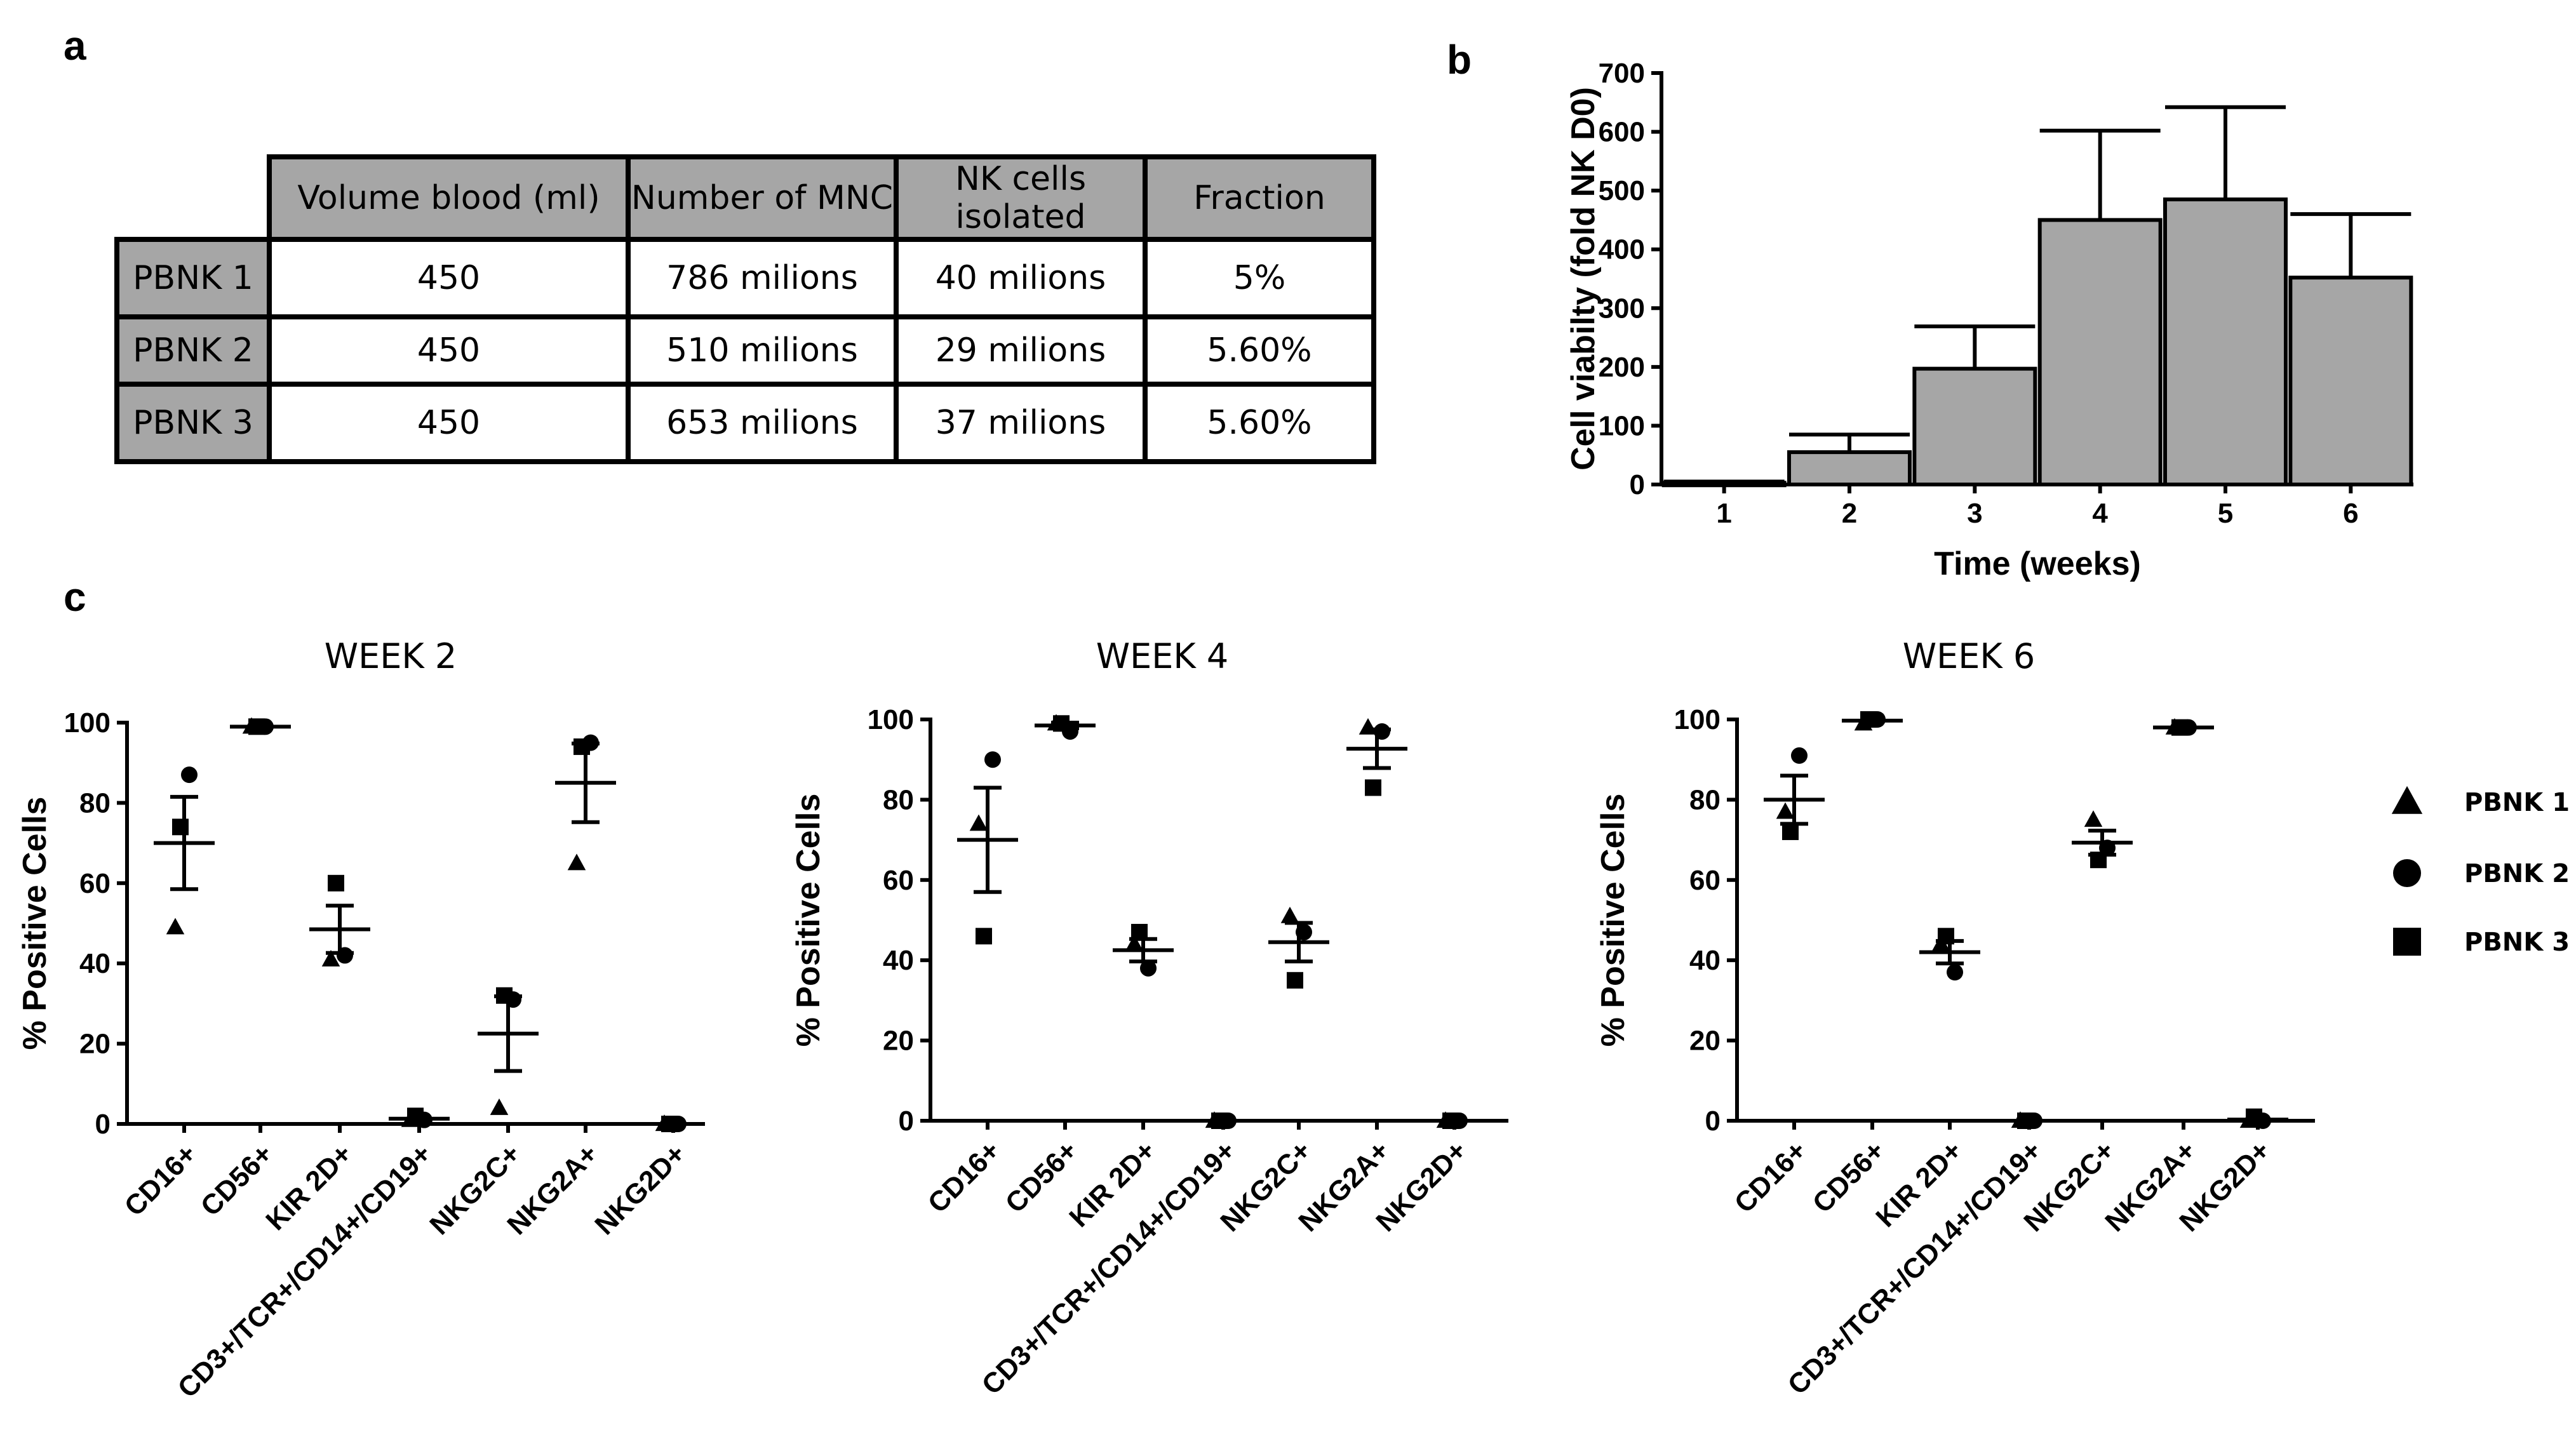  I want to click on header-volume-blood: Volume blood (ml), so click(449, 198).